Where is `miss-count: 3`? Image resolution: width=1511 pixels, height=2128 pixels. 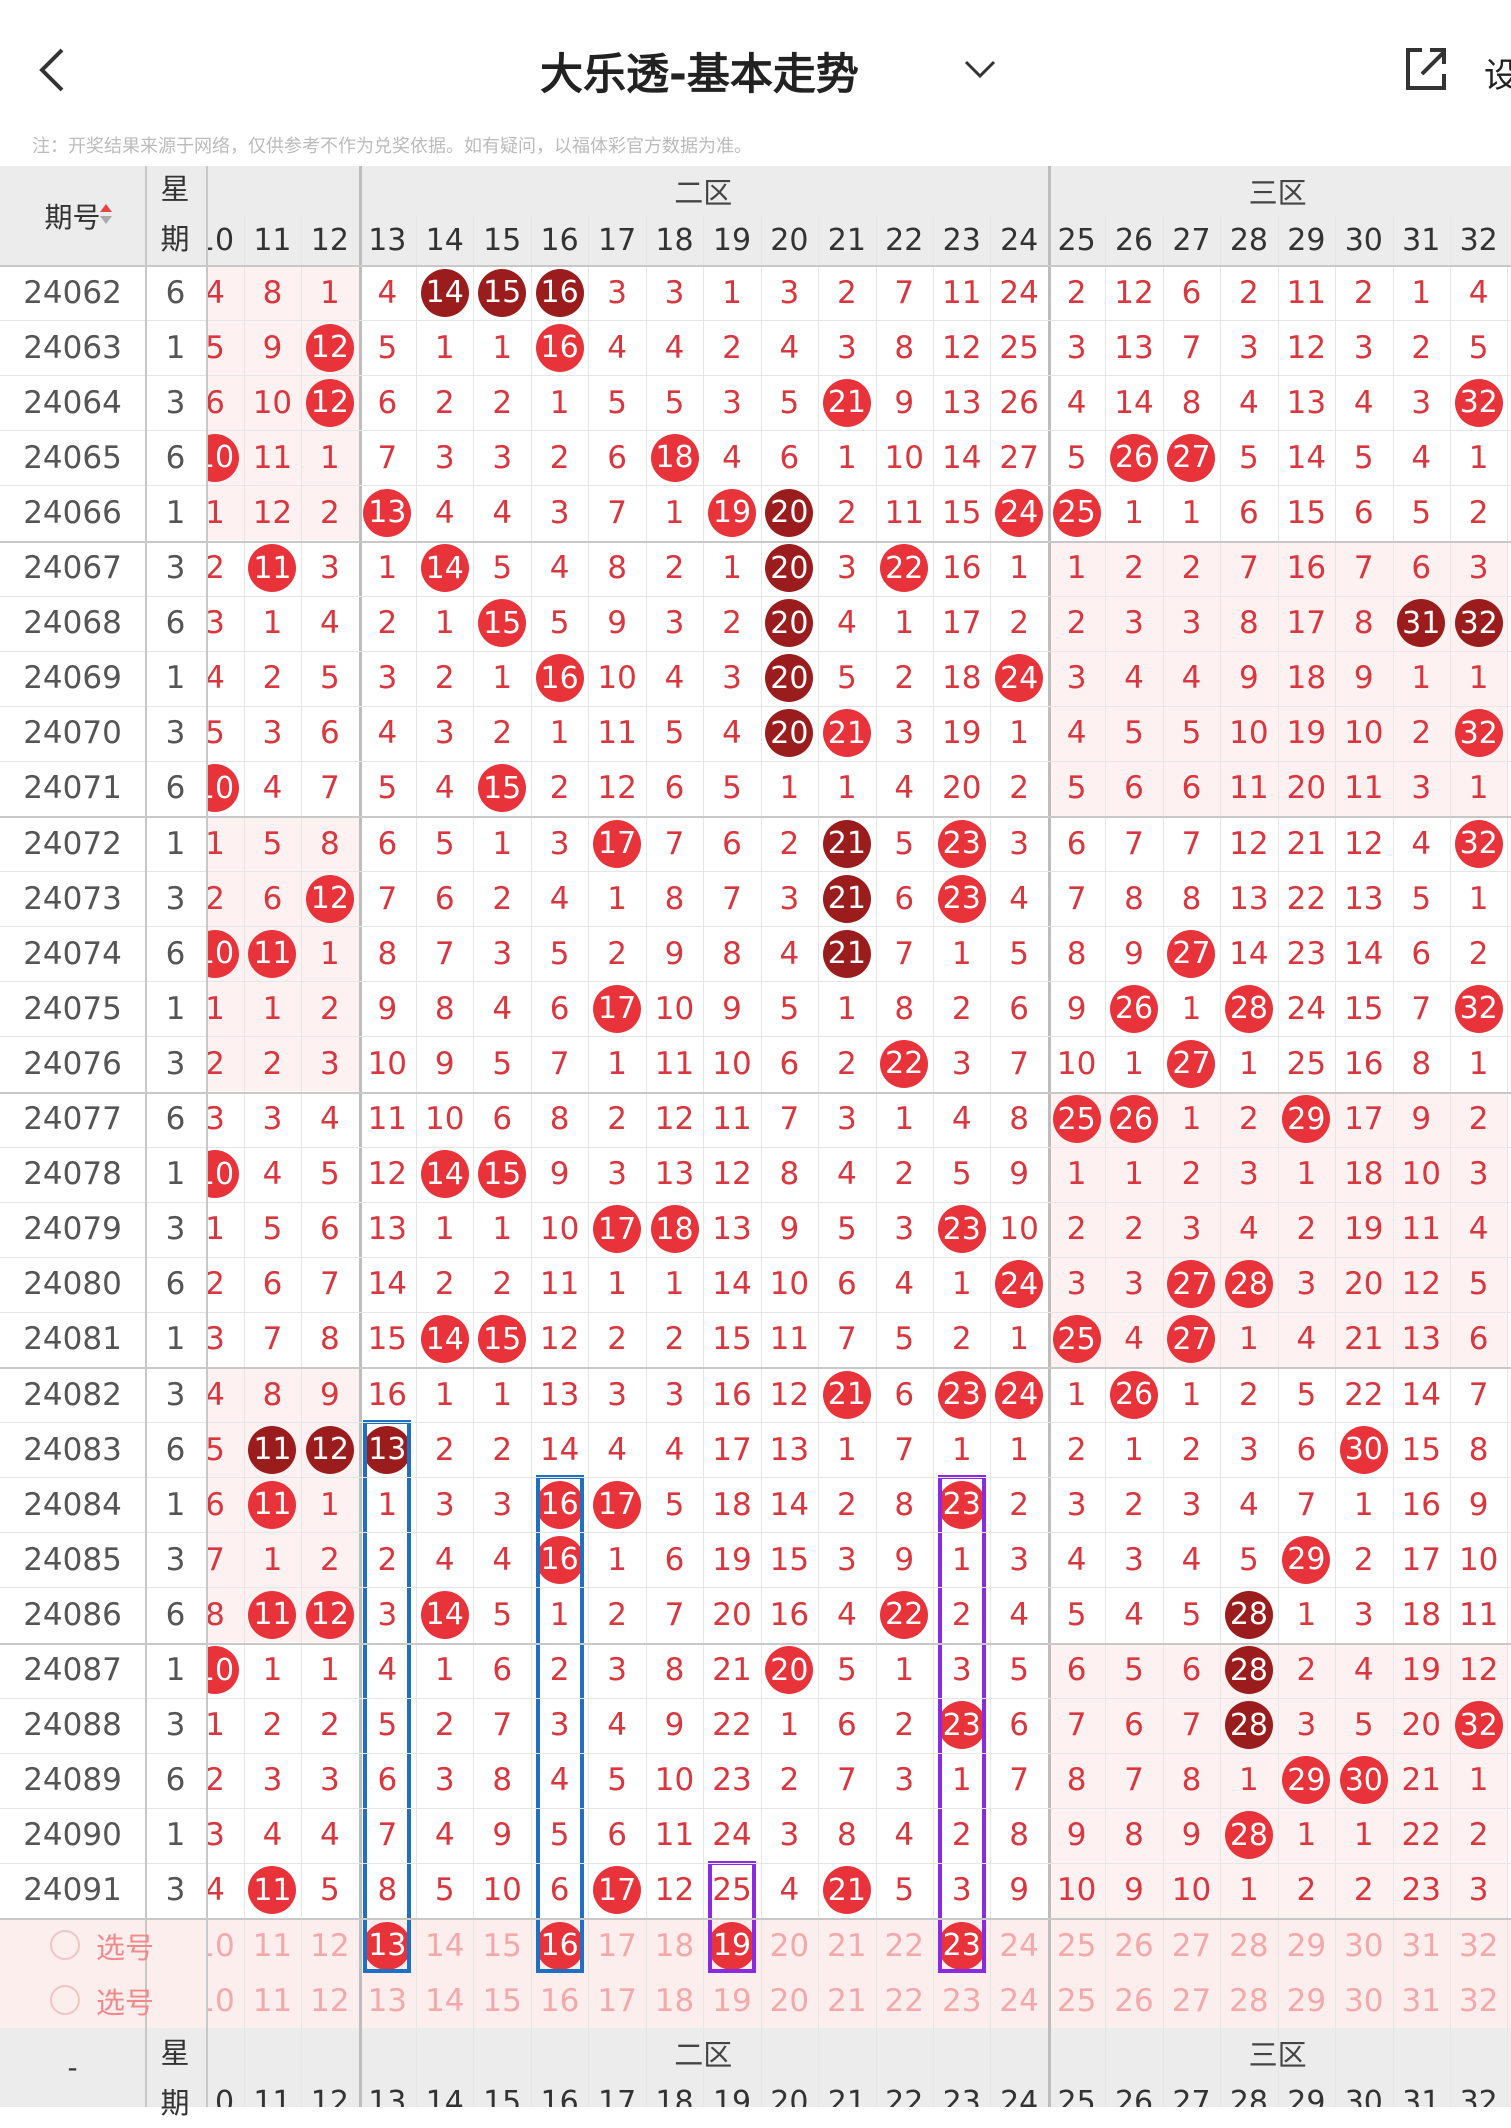
miss-count: 3 is located at coordinates (1019, 1559).